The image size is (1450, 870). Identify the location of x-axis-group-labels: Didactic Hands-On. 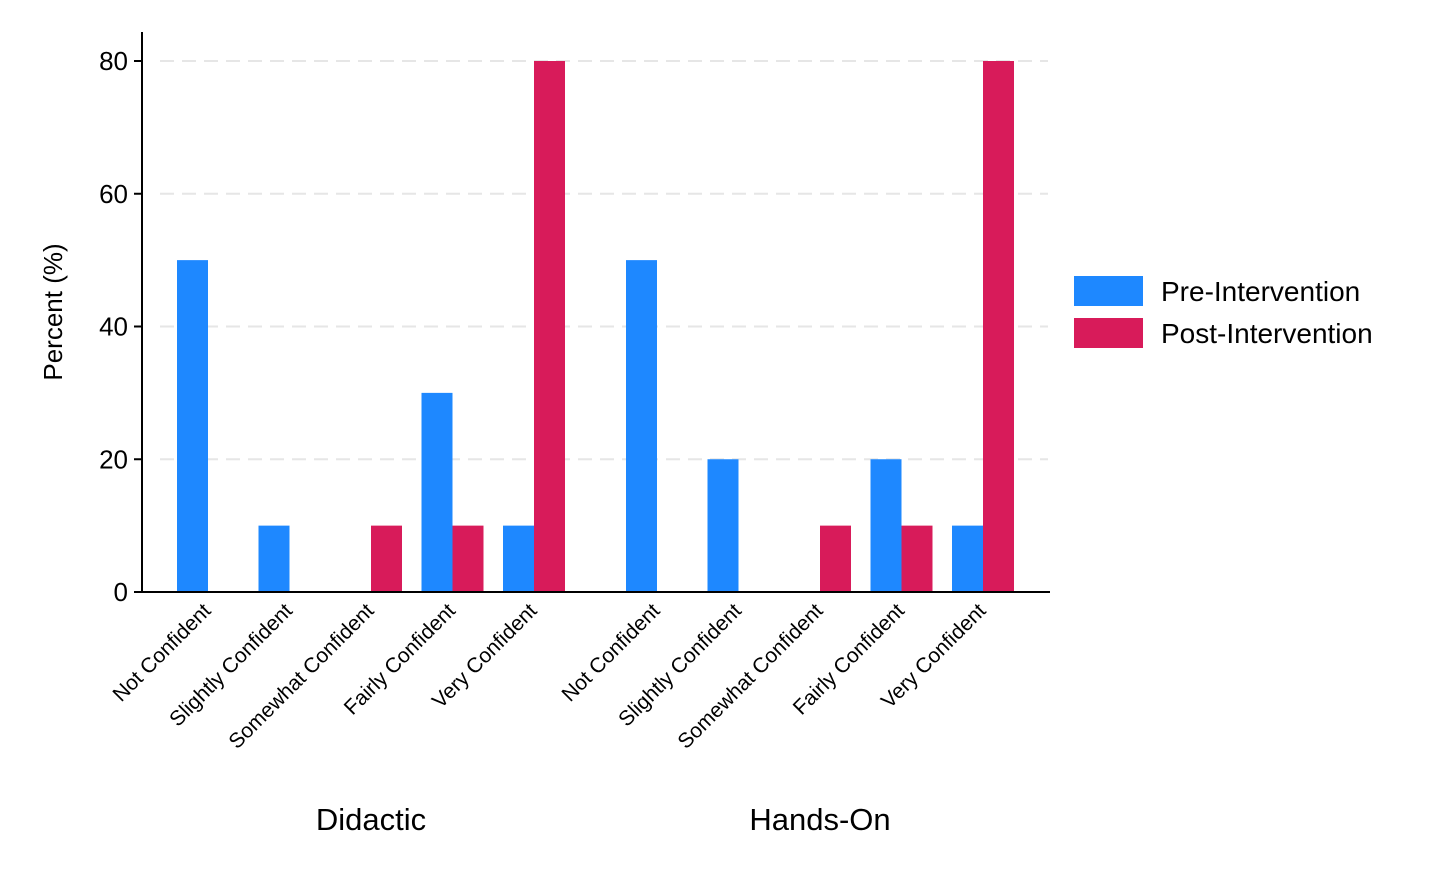
(603, 819).